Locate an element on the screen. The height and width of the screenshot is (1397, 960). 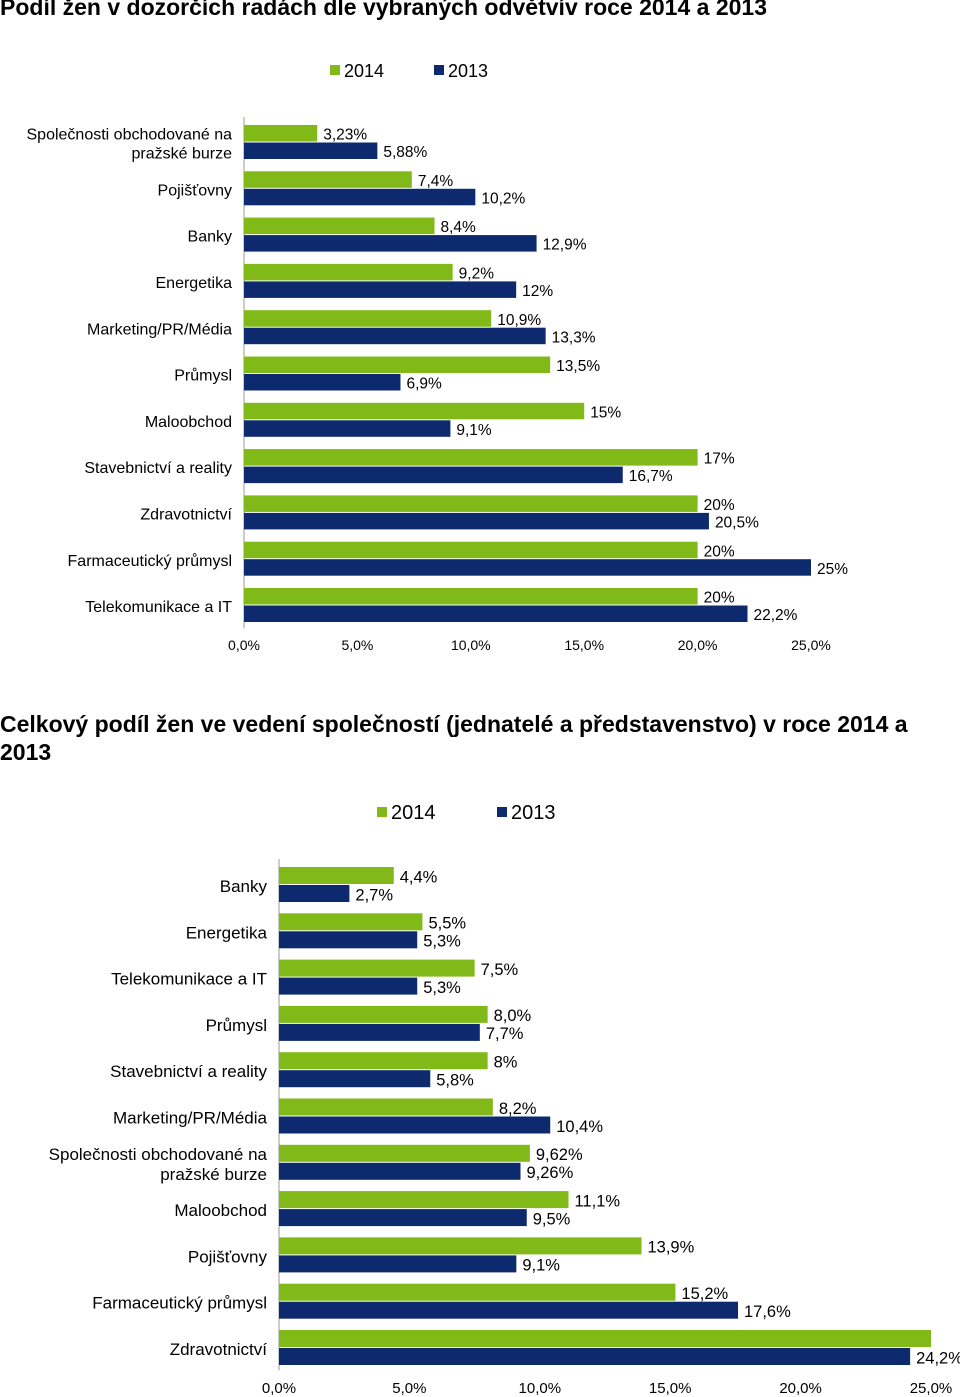
data-label-2014: 7,5% is located at coordinates (500, 970).